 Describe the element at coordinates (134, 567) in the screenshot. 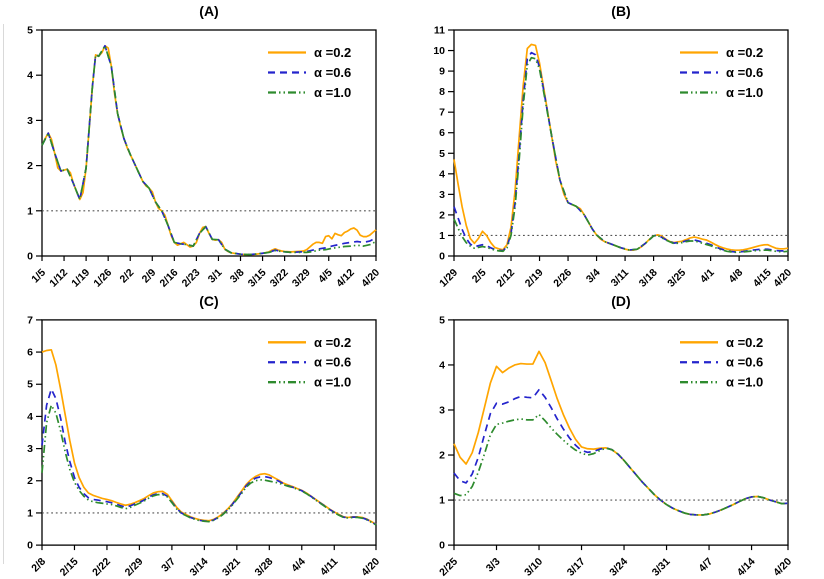

I see `x-tick-label: 2/29` at that location.